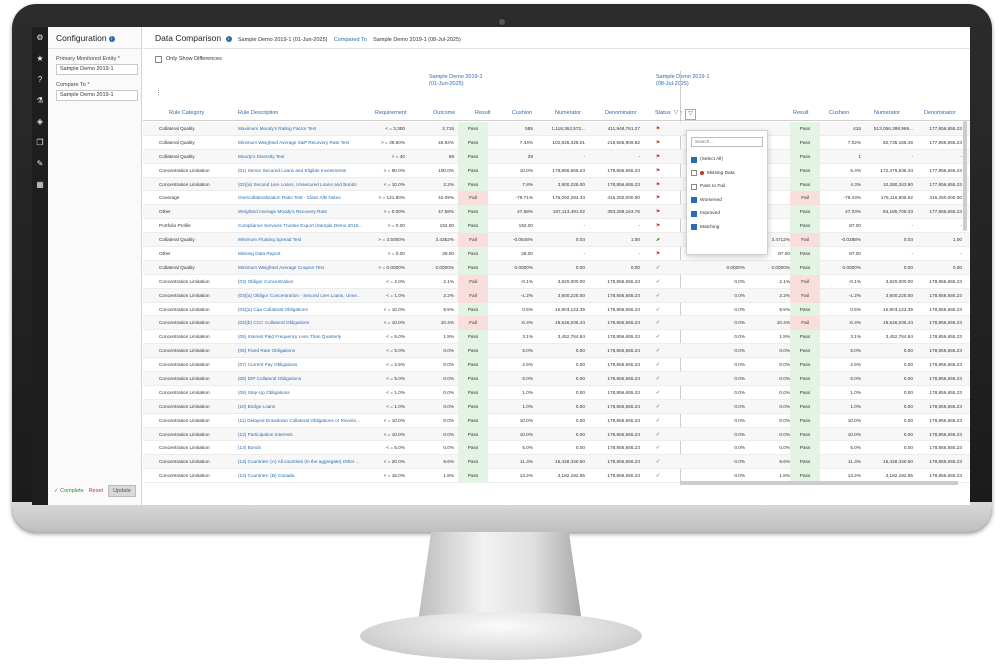  What do you see at coordinates (261, 156) in the screenshot?
I see `cell-desc: Moody's Diversity Test` at bounding box center [261, 156].